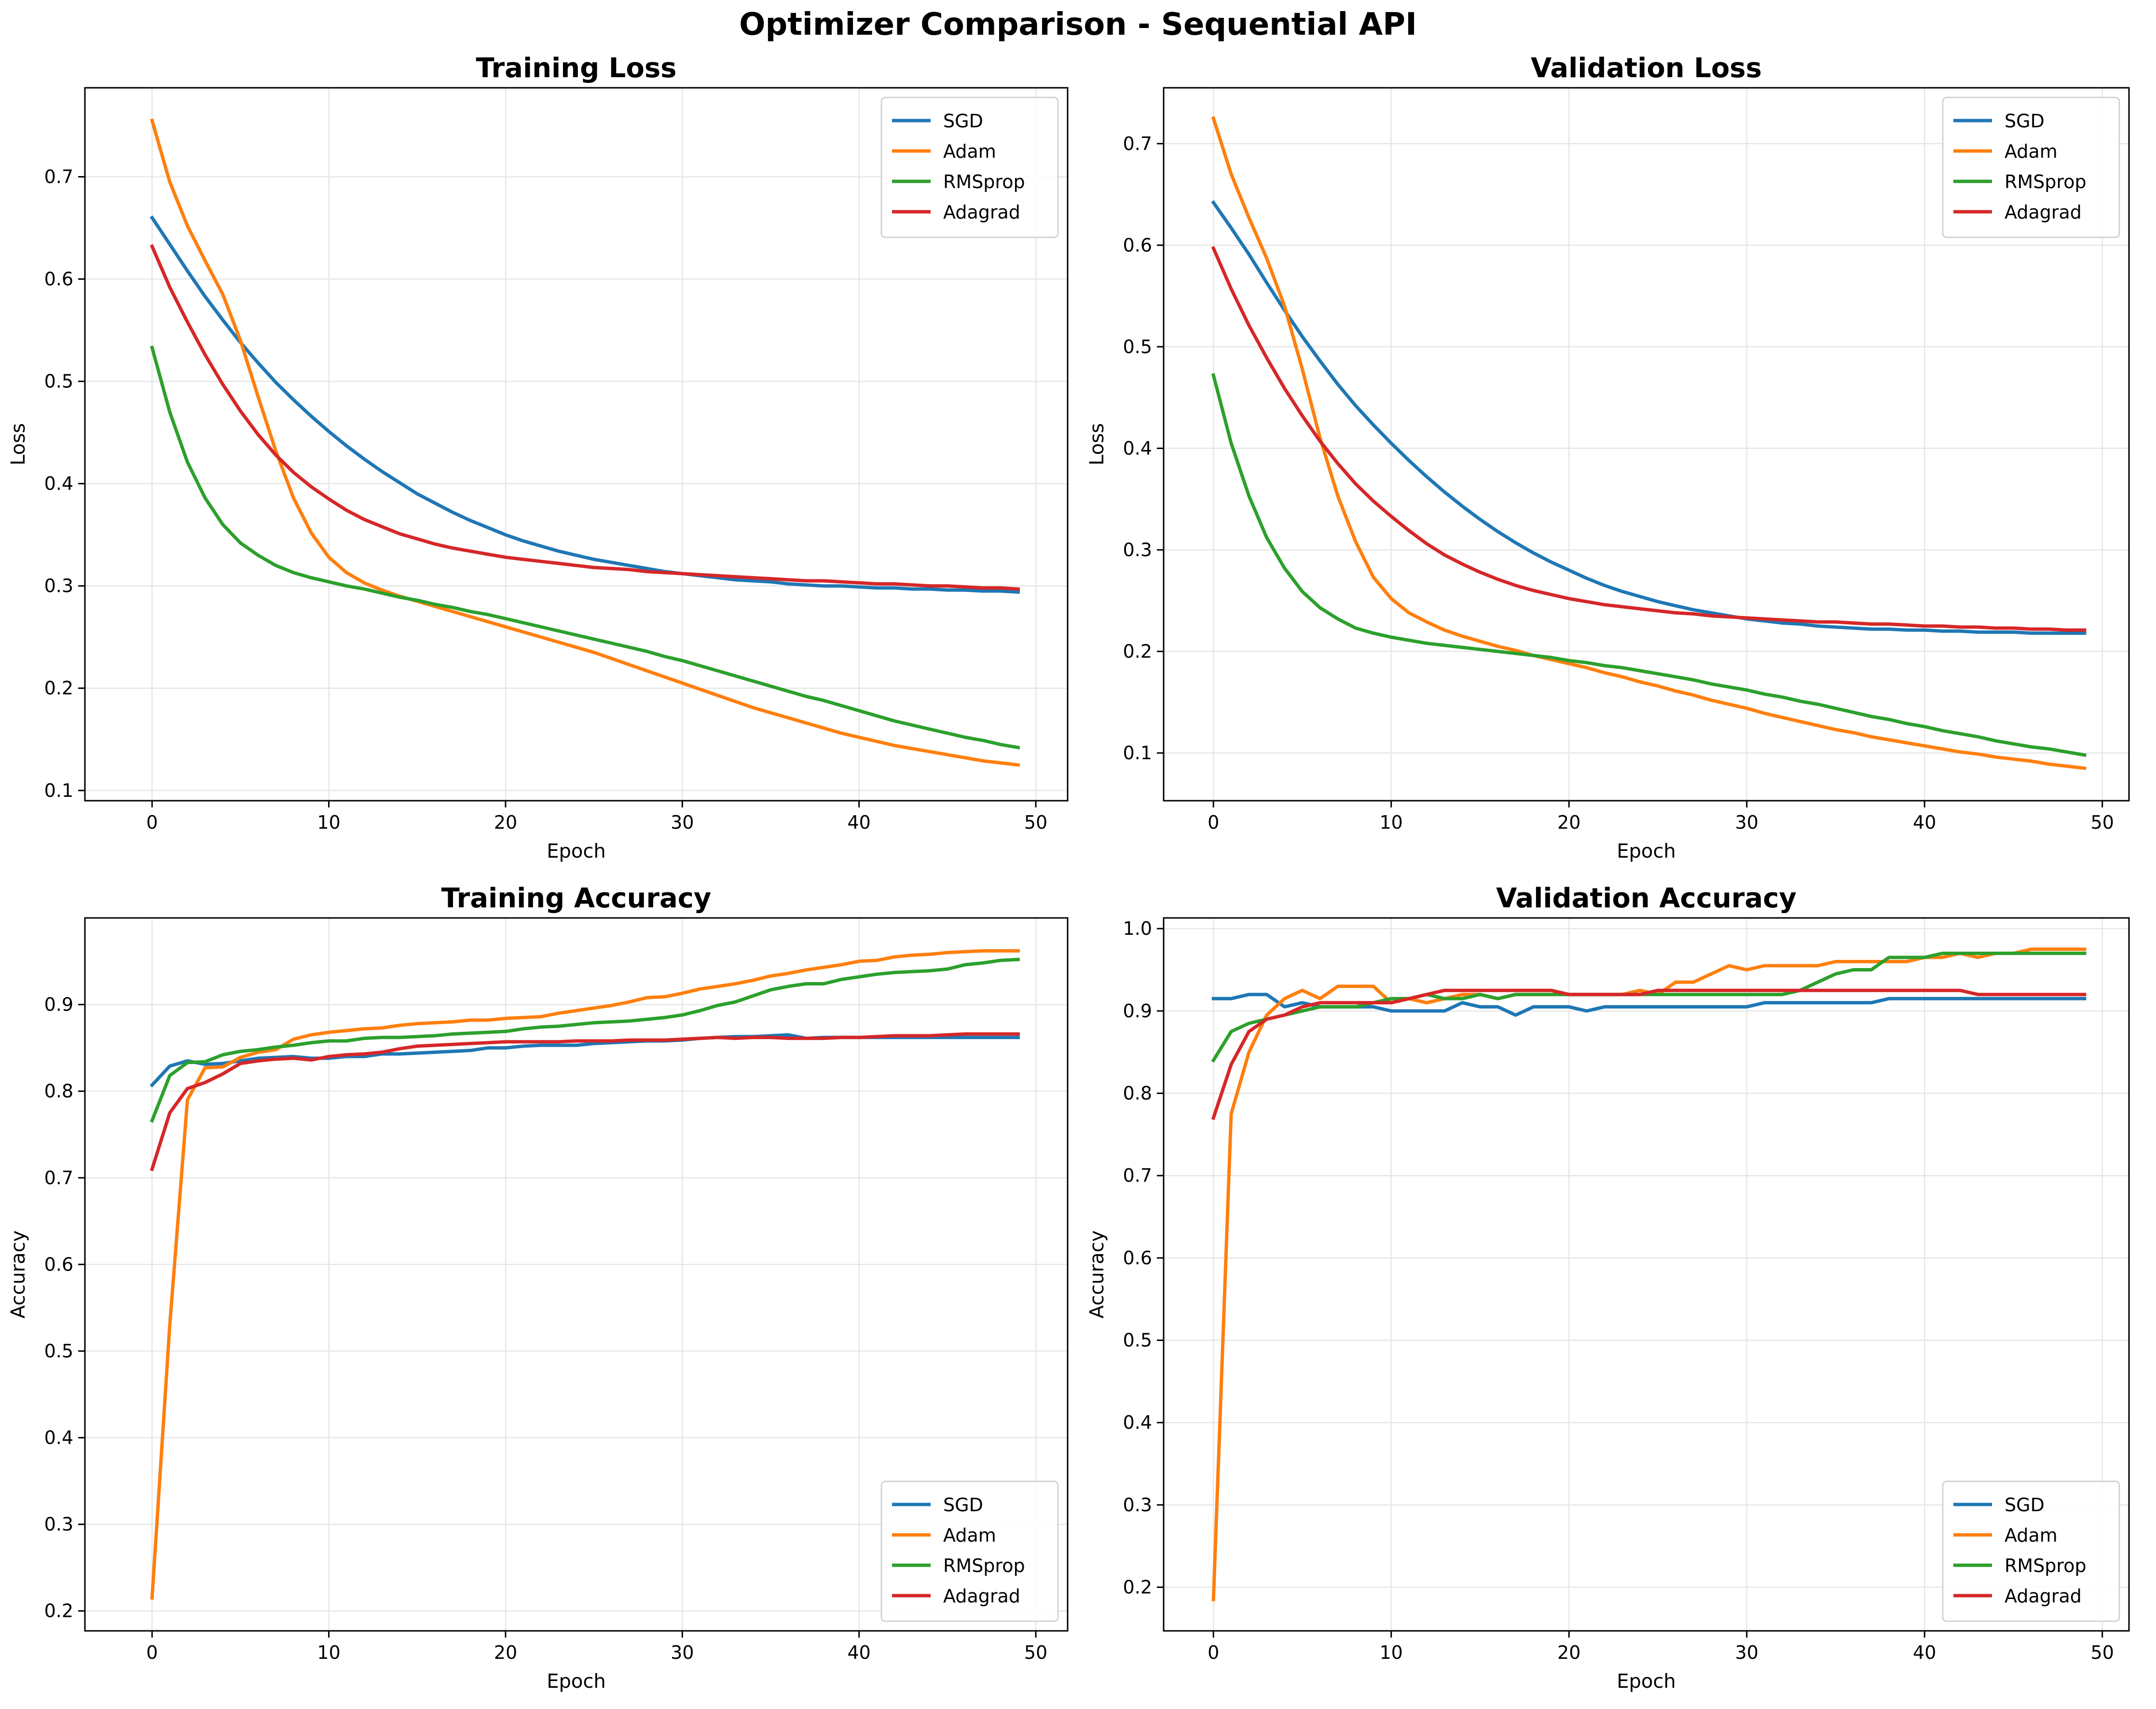  Describe the element at coordinates (1647, 898) in the screenshot. I see `subplot-title: Validation Accuracy` at that location.